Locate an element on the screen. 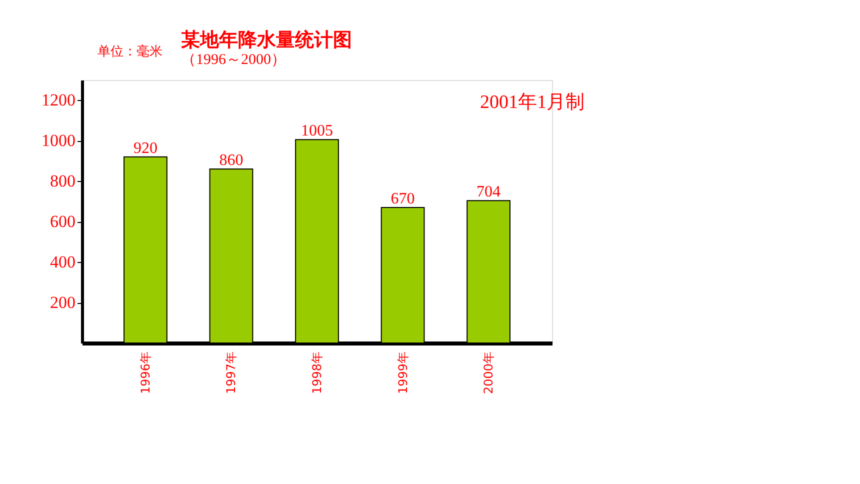 This screenshot has height=484, width=860. data-label: 1005 is located at coordinates (317, 131).